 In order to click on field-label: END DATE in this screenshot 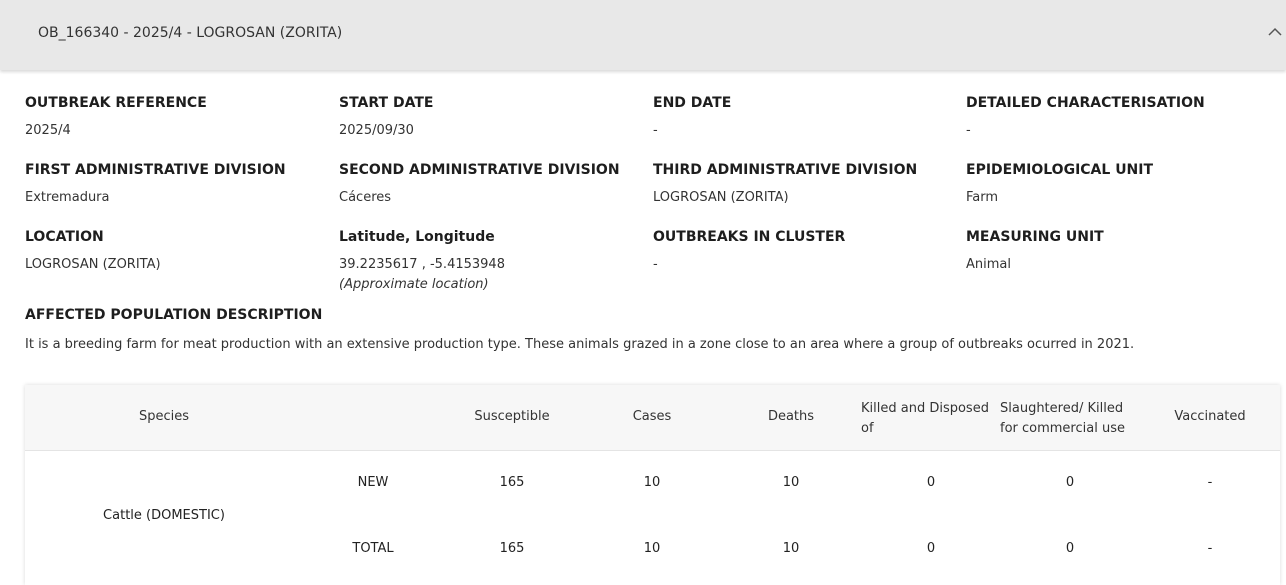, I will do `click(692, 103)`.